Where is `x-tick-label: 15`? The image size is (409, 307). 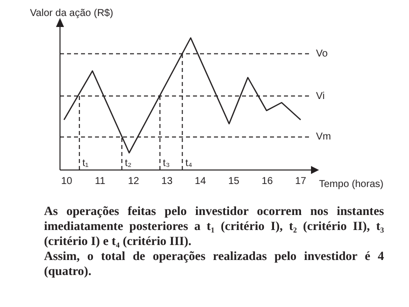
x-tick-label: 15 is located at coordinates (234, 181).